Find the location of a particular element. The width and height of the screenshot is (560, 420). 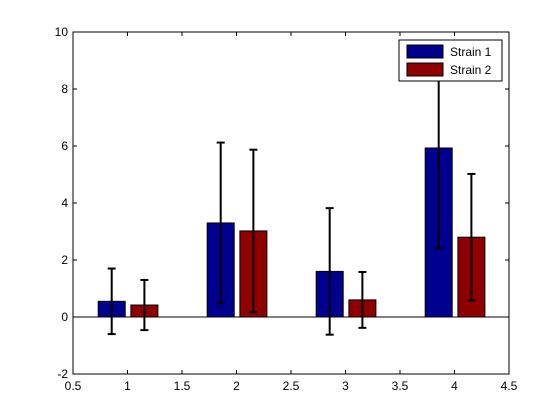

x-tick-label: 4.5 is located at coordinates (509, 386).